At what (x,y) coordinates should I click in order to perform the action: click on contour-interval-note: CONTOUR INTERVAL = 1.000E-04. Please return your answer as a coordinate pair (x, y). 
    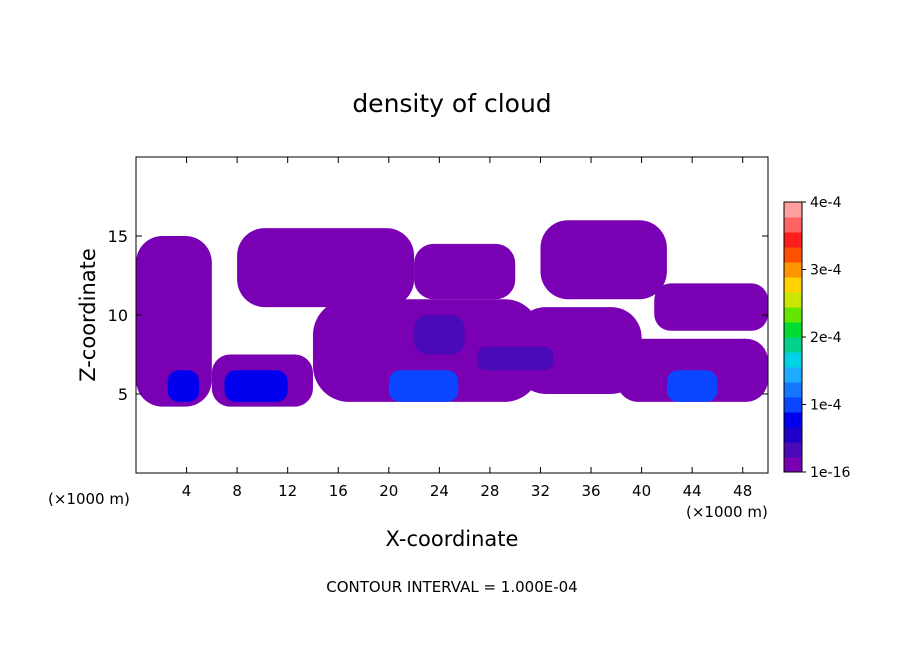
    Looking at the image, I should click on (451, 587).